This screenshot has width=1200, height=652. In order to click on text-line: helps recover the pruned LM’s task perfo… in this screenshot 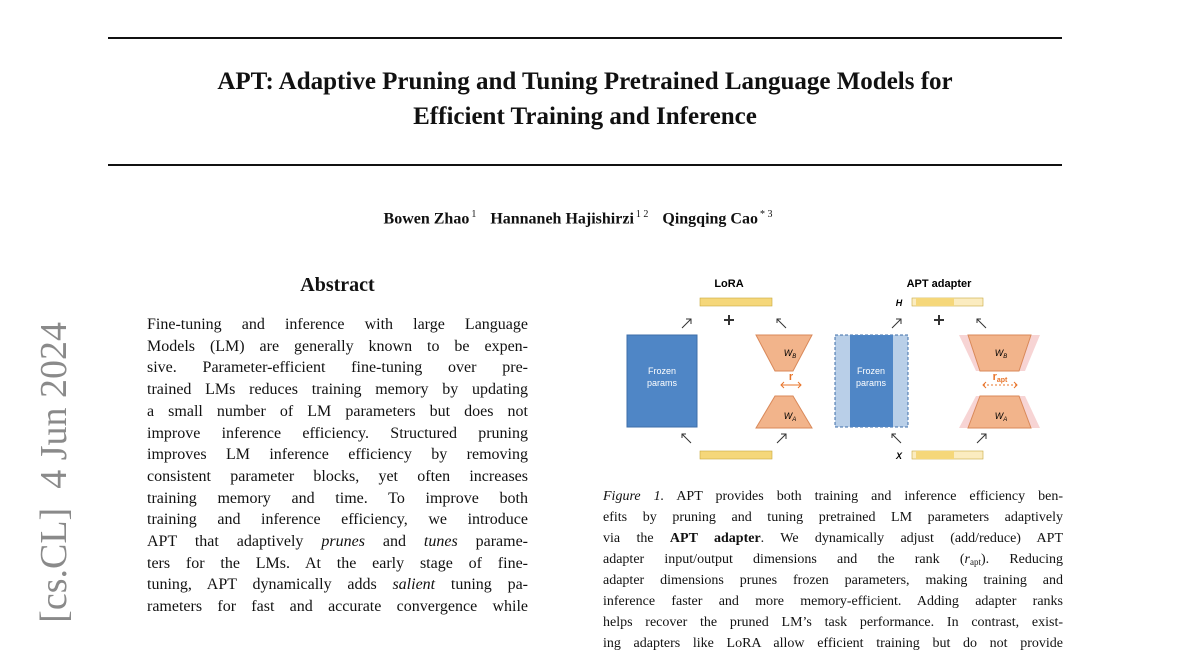, I will do `click(833, 623)`.